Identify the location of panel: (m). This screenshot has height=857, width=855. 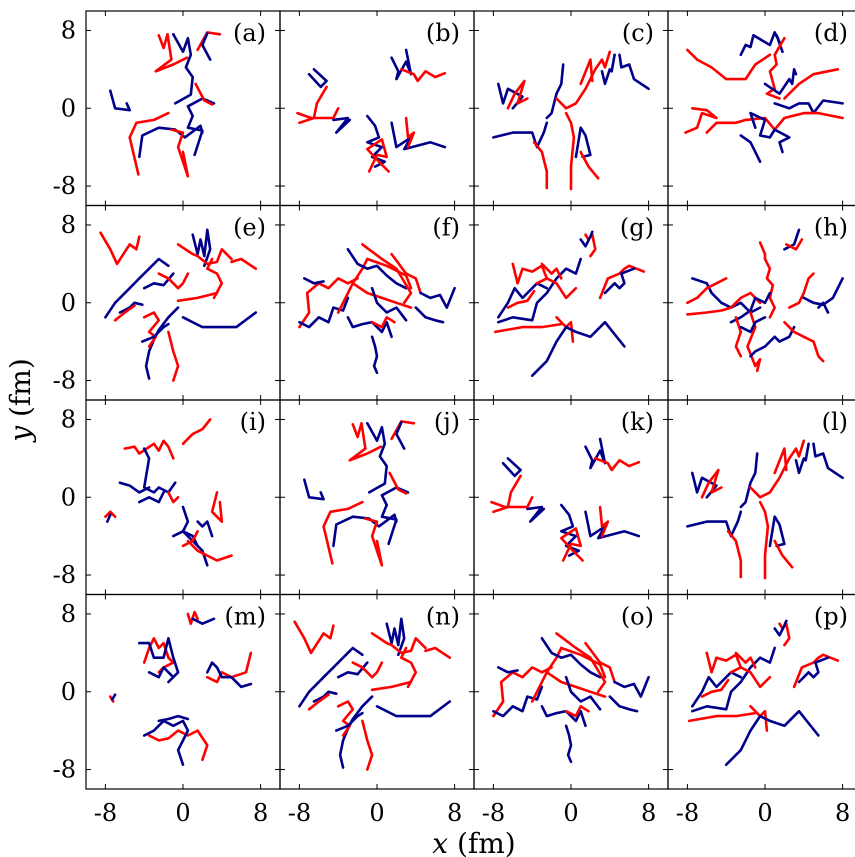
(183, 691).